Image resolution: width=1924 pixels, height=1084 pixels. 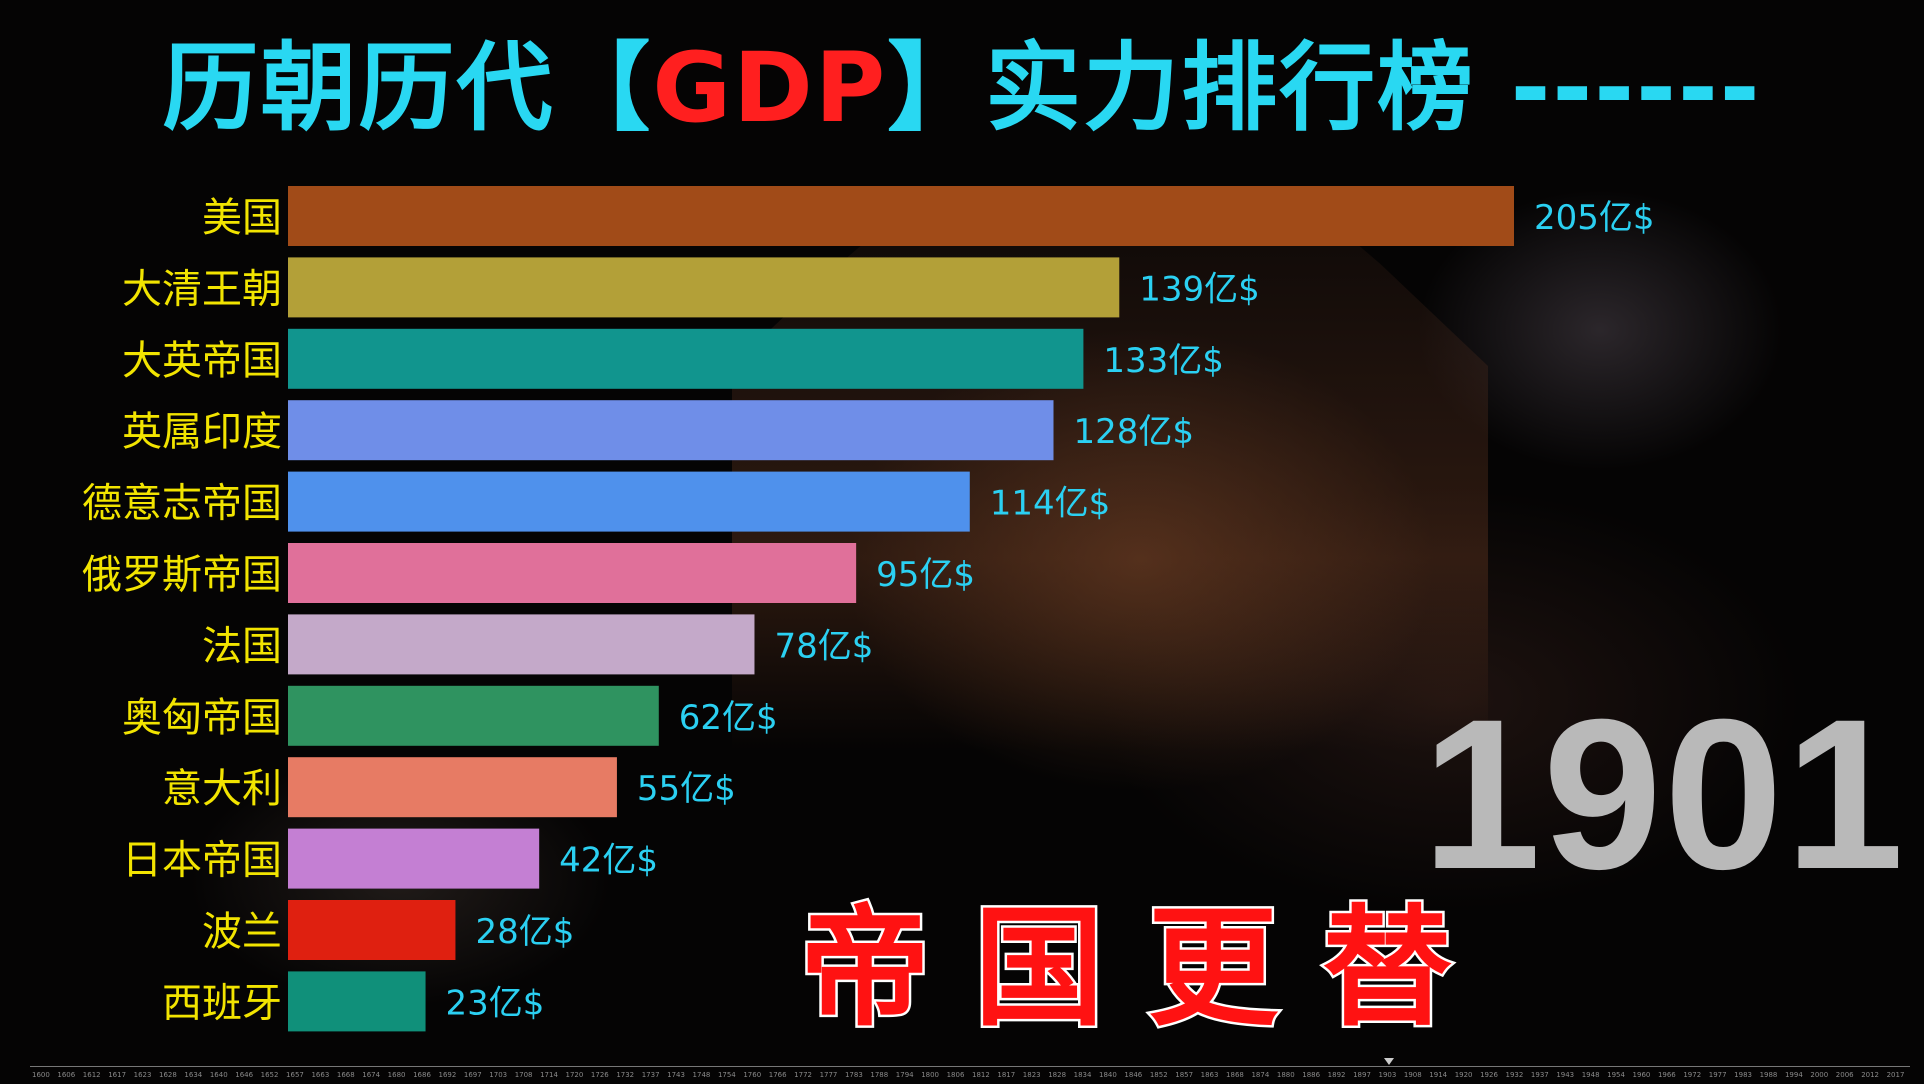 I want to click on timeline-tick-1640: 1640, so click(x=219, y=1075).